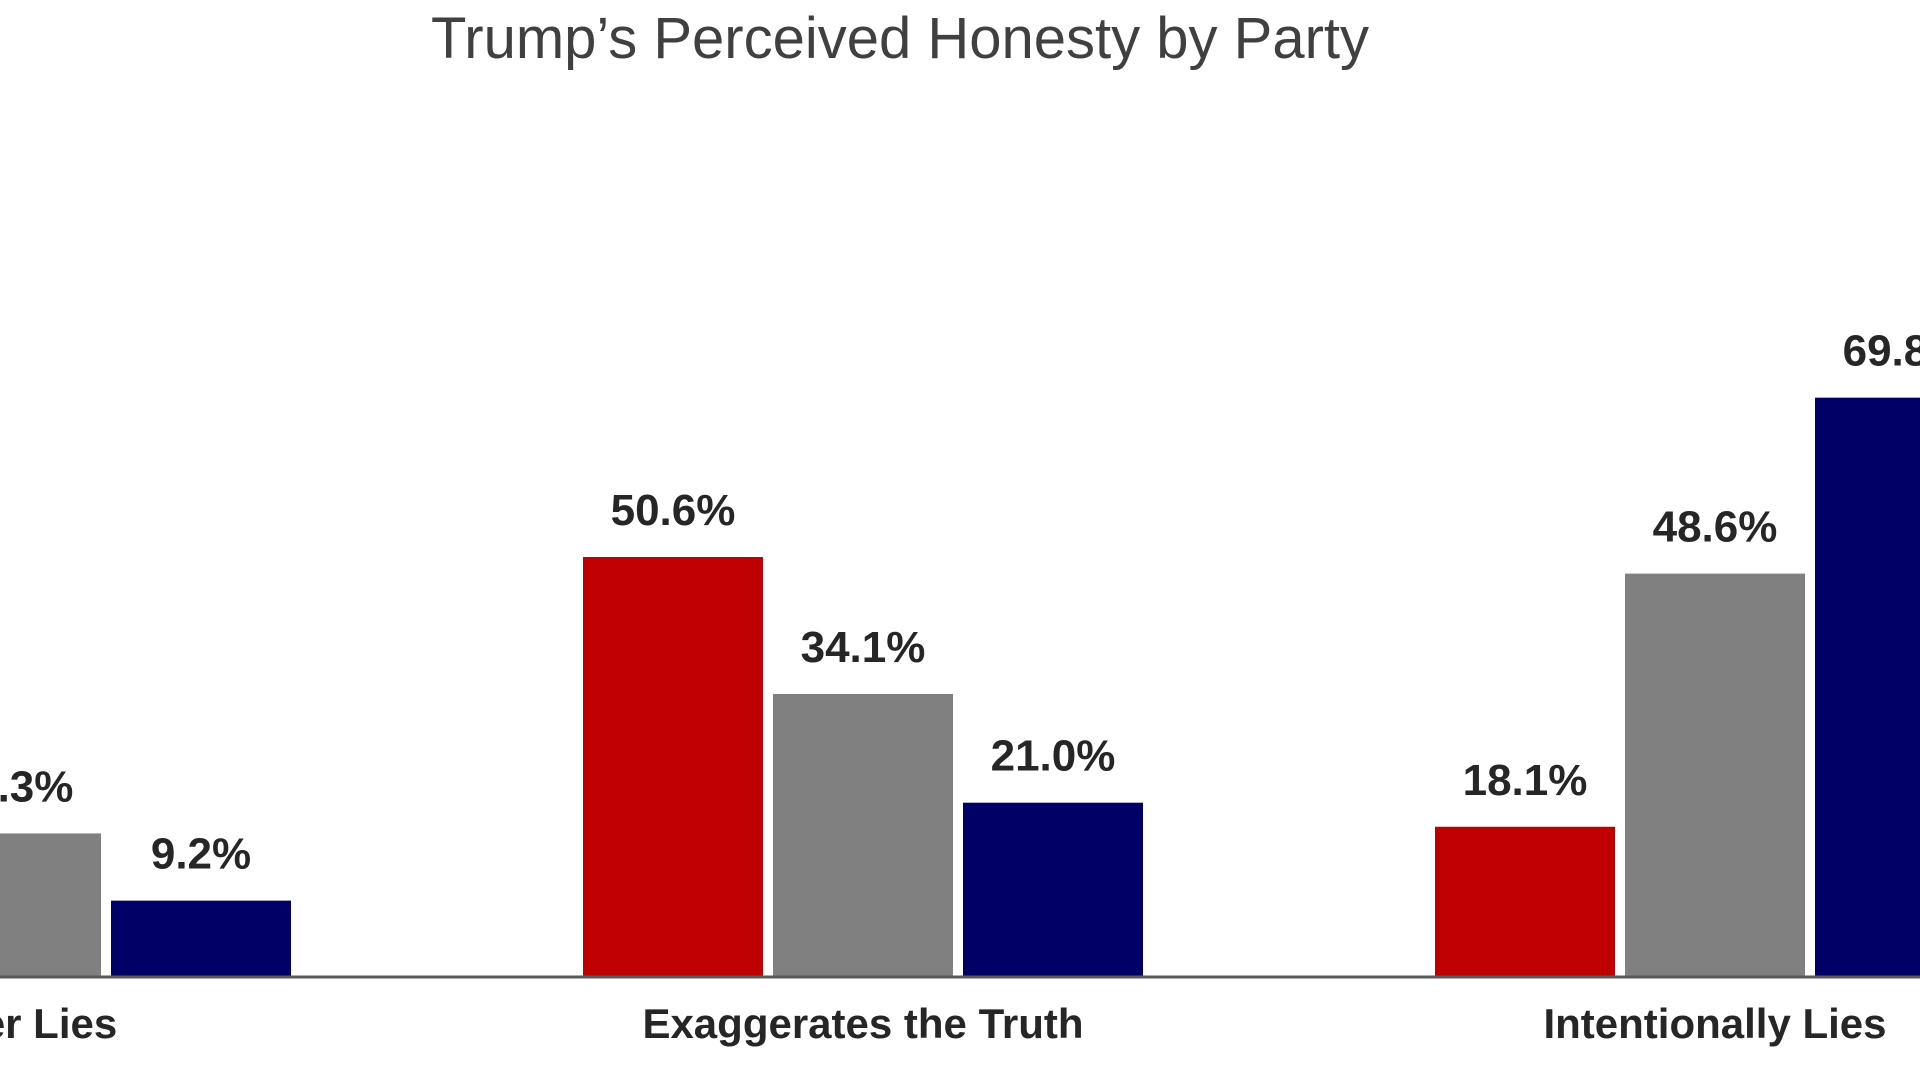  What do you see at coordinates (1715, 527) in the screenshot?
I see `data-label: 48.6%` at bounding box center [1715, 527].